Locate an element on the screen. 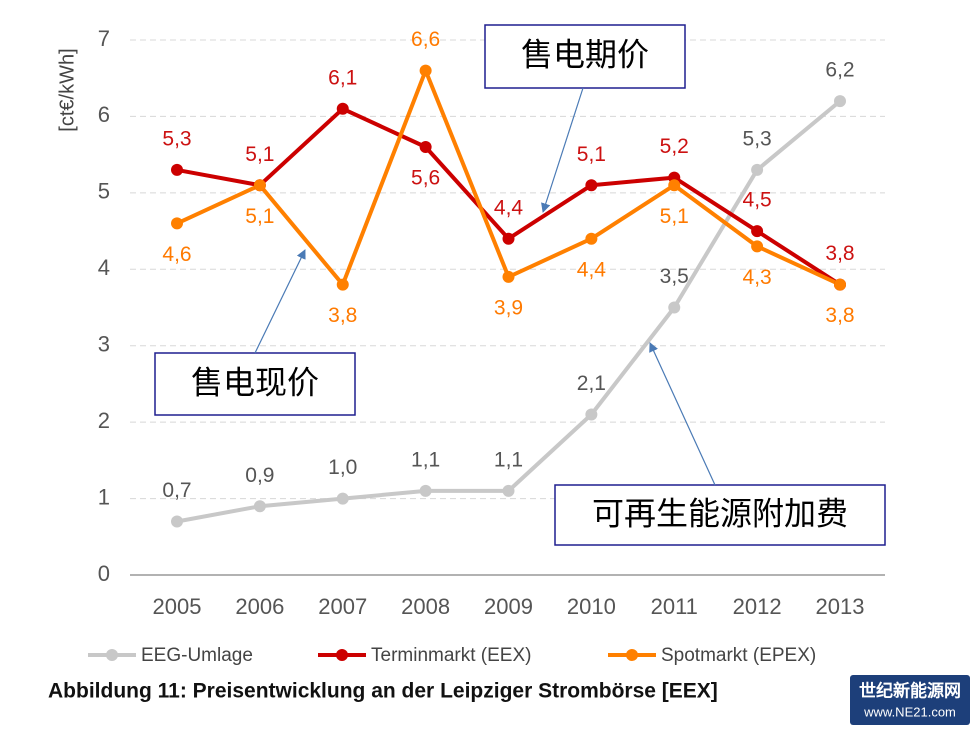  watermark-url: www.NE21.com is located at coordinates (909, 711).